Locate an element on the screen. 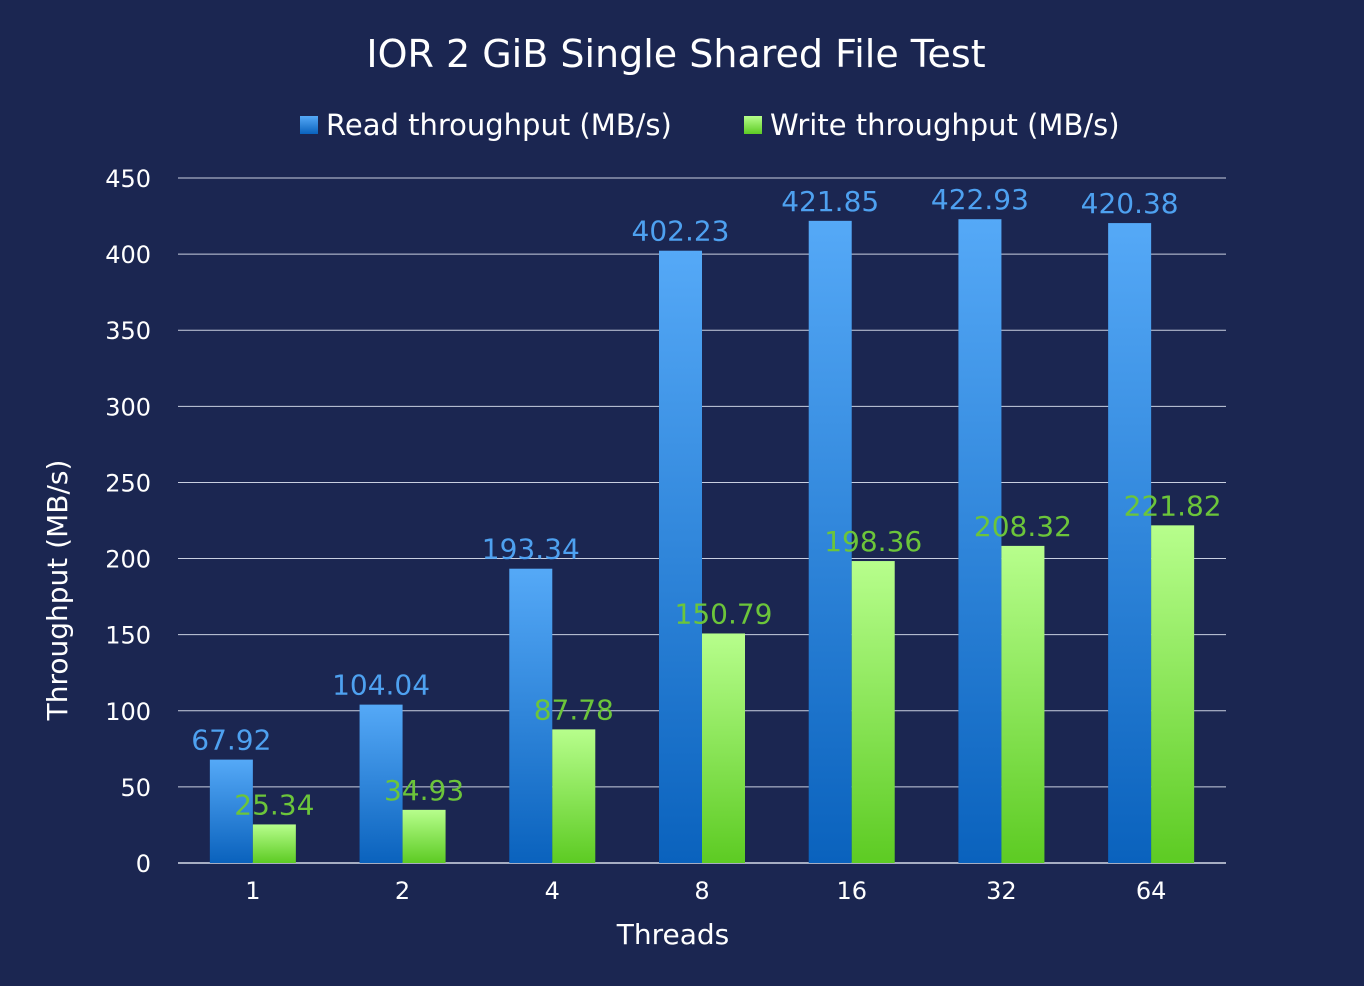  x-tick-label: 8 is located at coordinates (701, 891).